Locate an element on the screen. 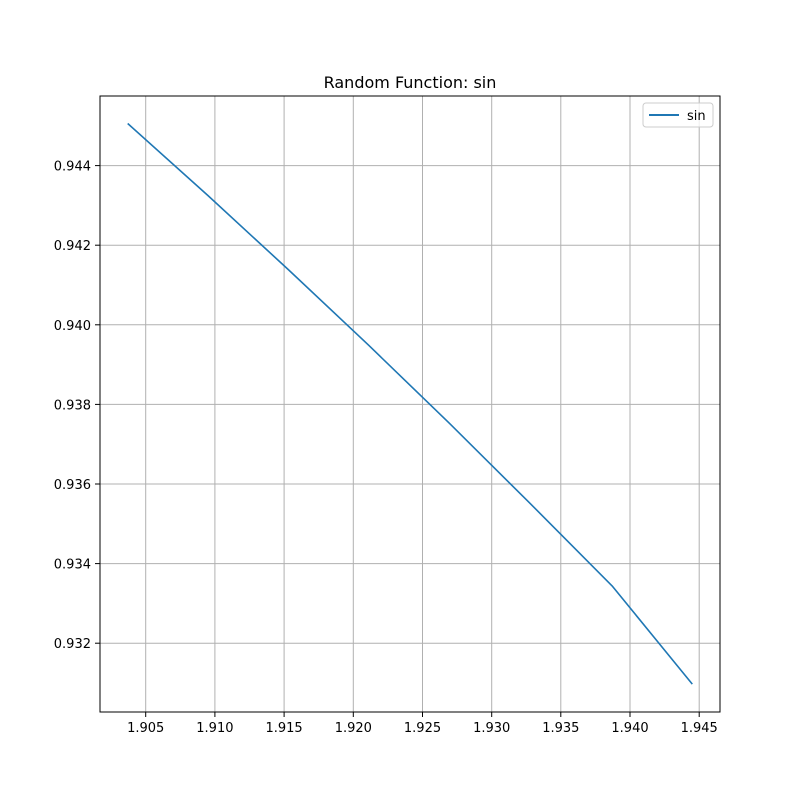  chart-title: Random Function: sin is located at coordinates (410, 82).